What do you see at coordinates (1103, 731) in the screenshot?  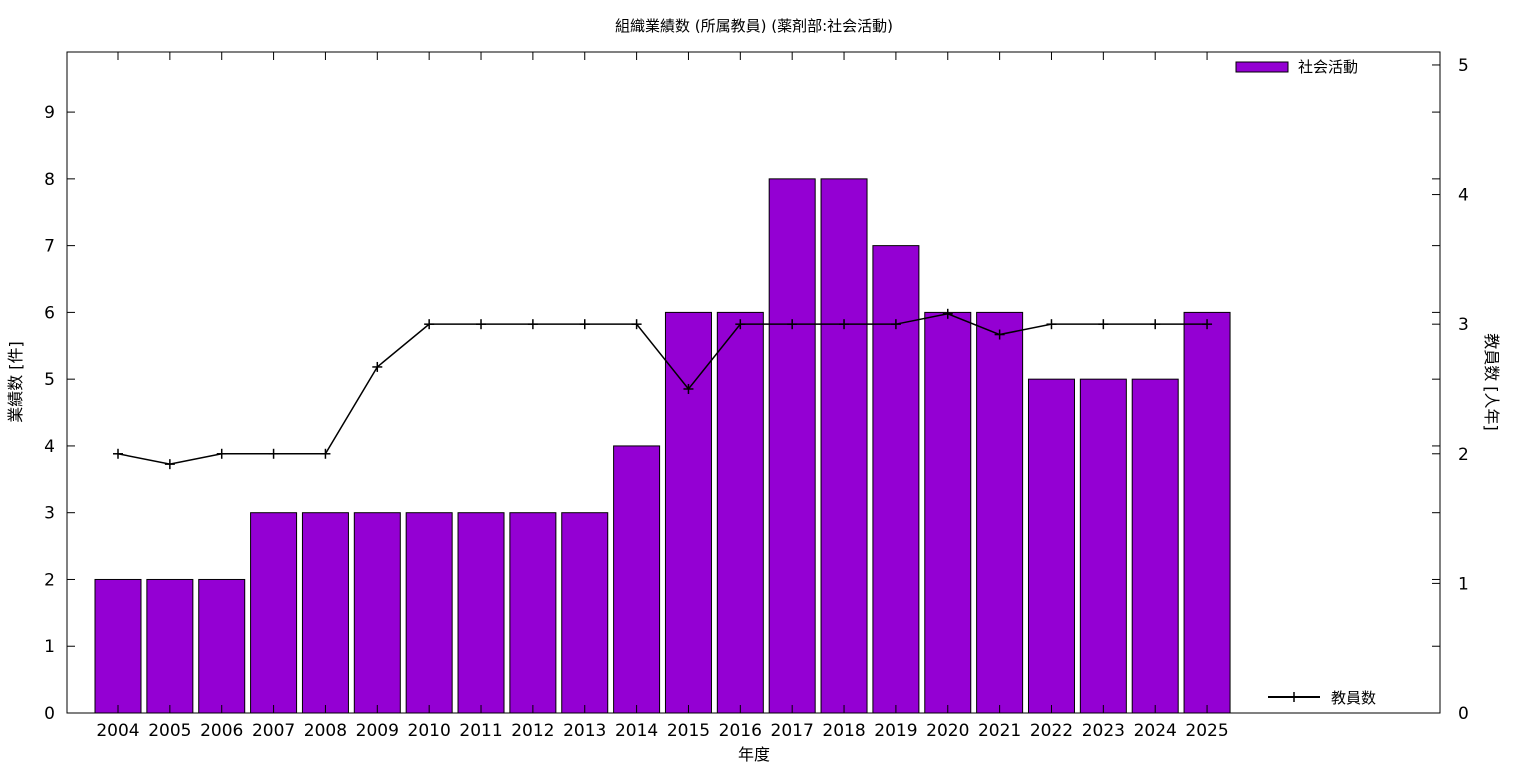 I see `x-tick-label: 2023` at bounding box center [1103, 731].